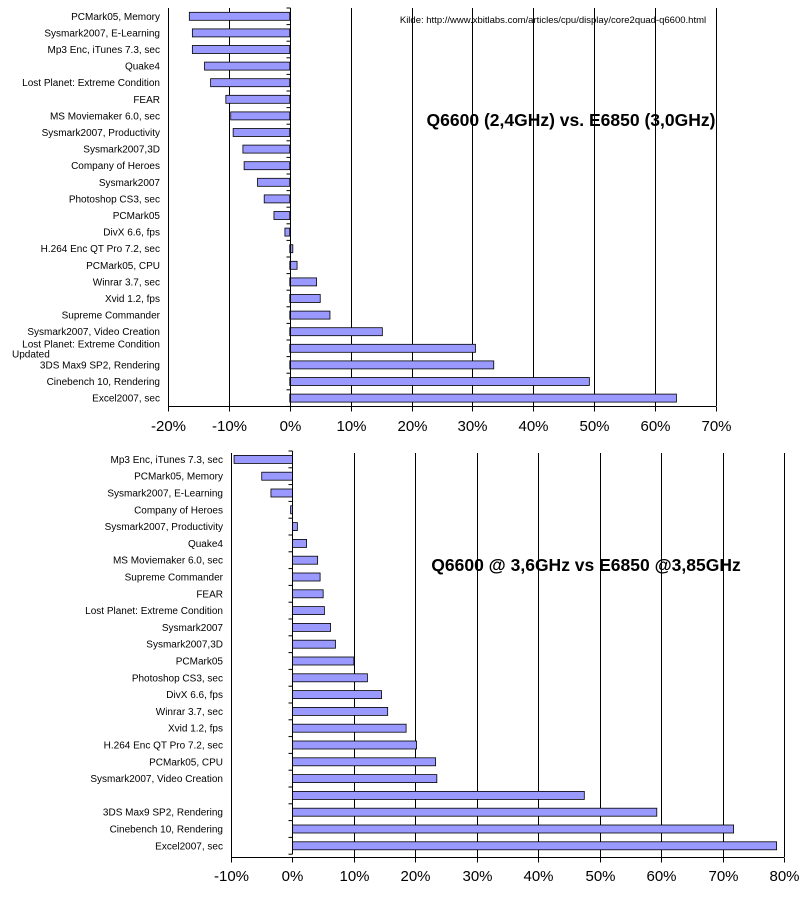 This screenshot has width=806, height=902. Describe the element at coordinates (477, 876) in the screenshot. I see `chart-2-x-tick-label: 30%` at that location.